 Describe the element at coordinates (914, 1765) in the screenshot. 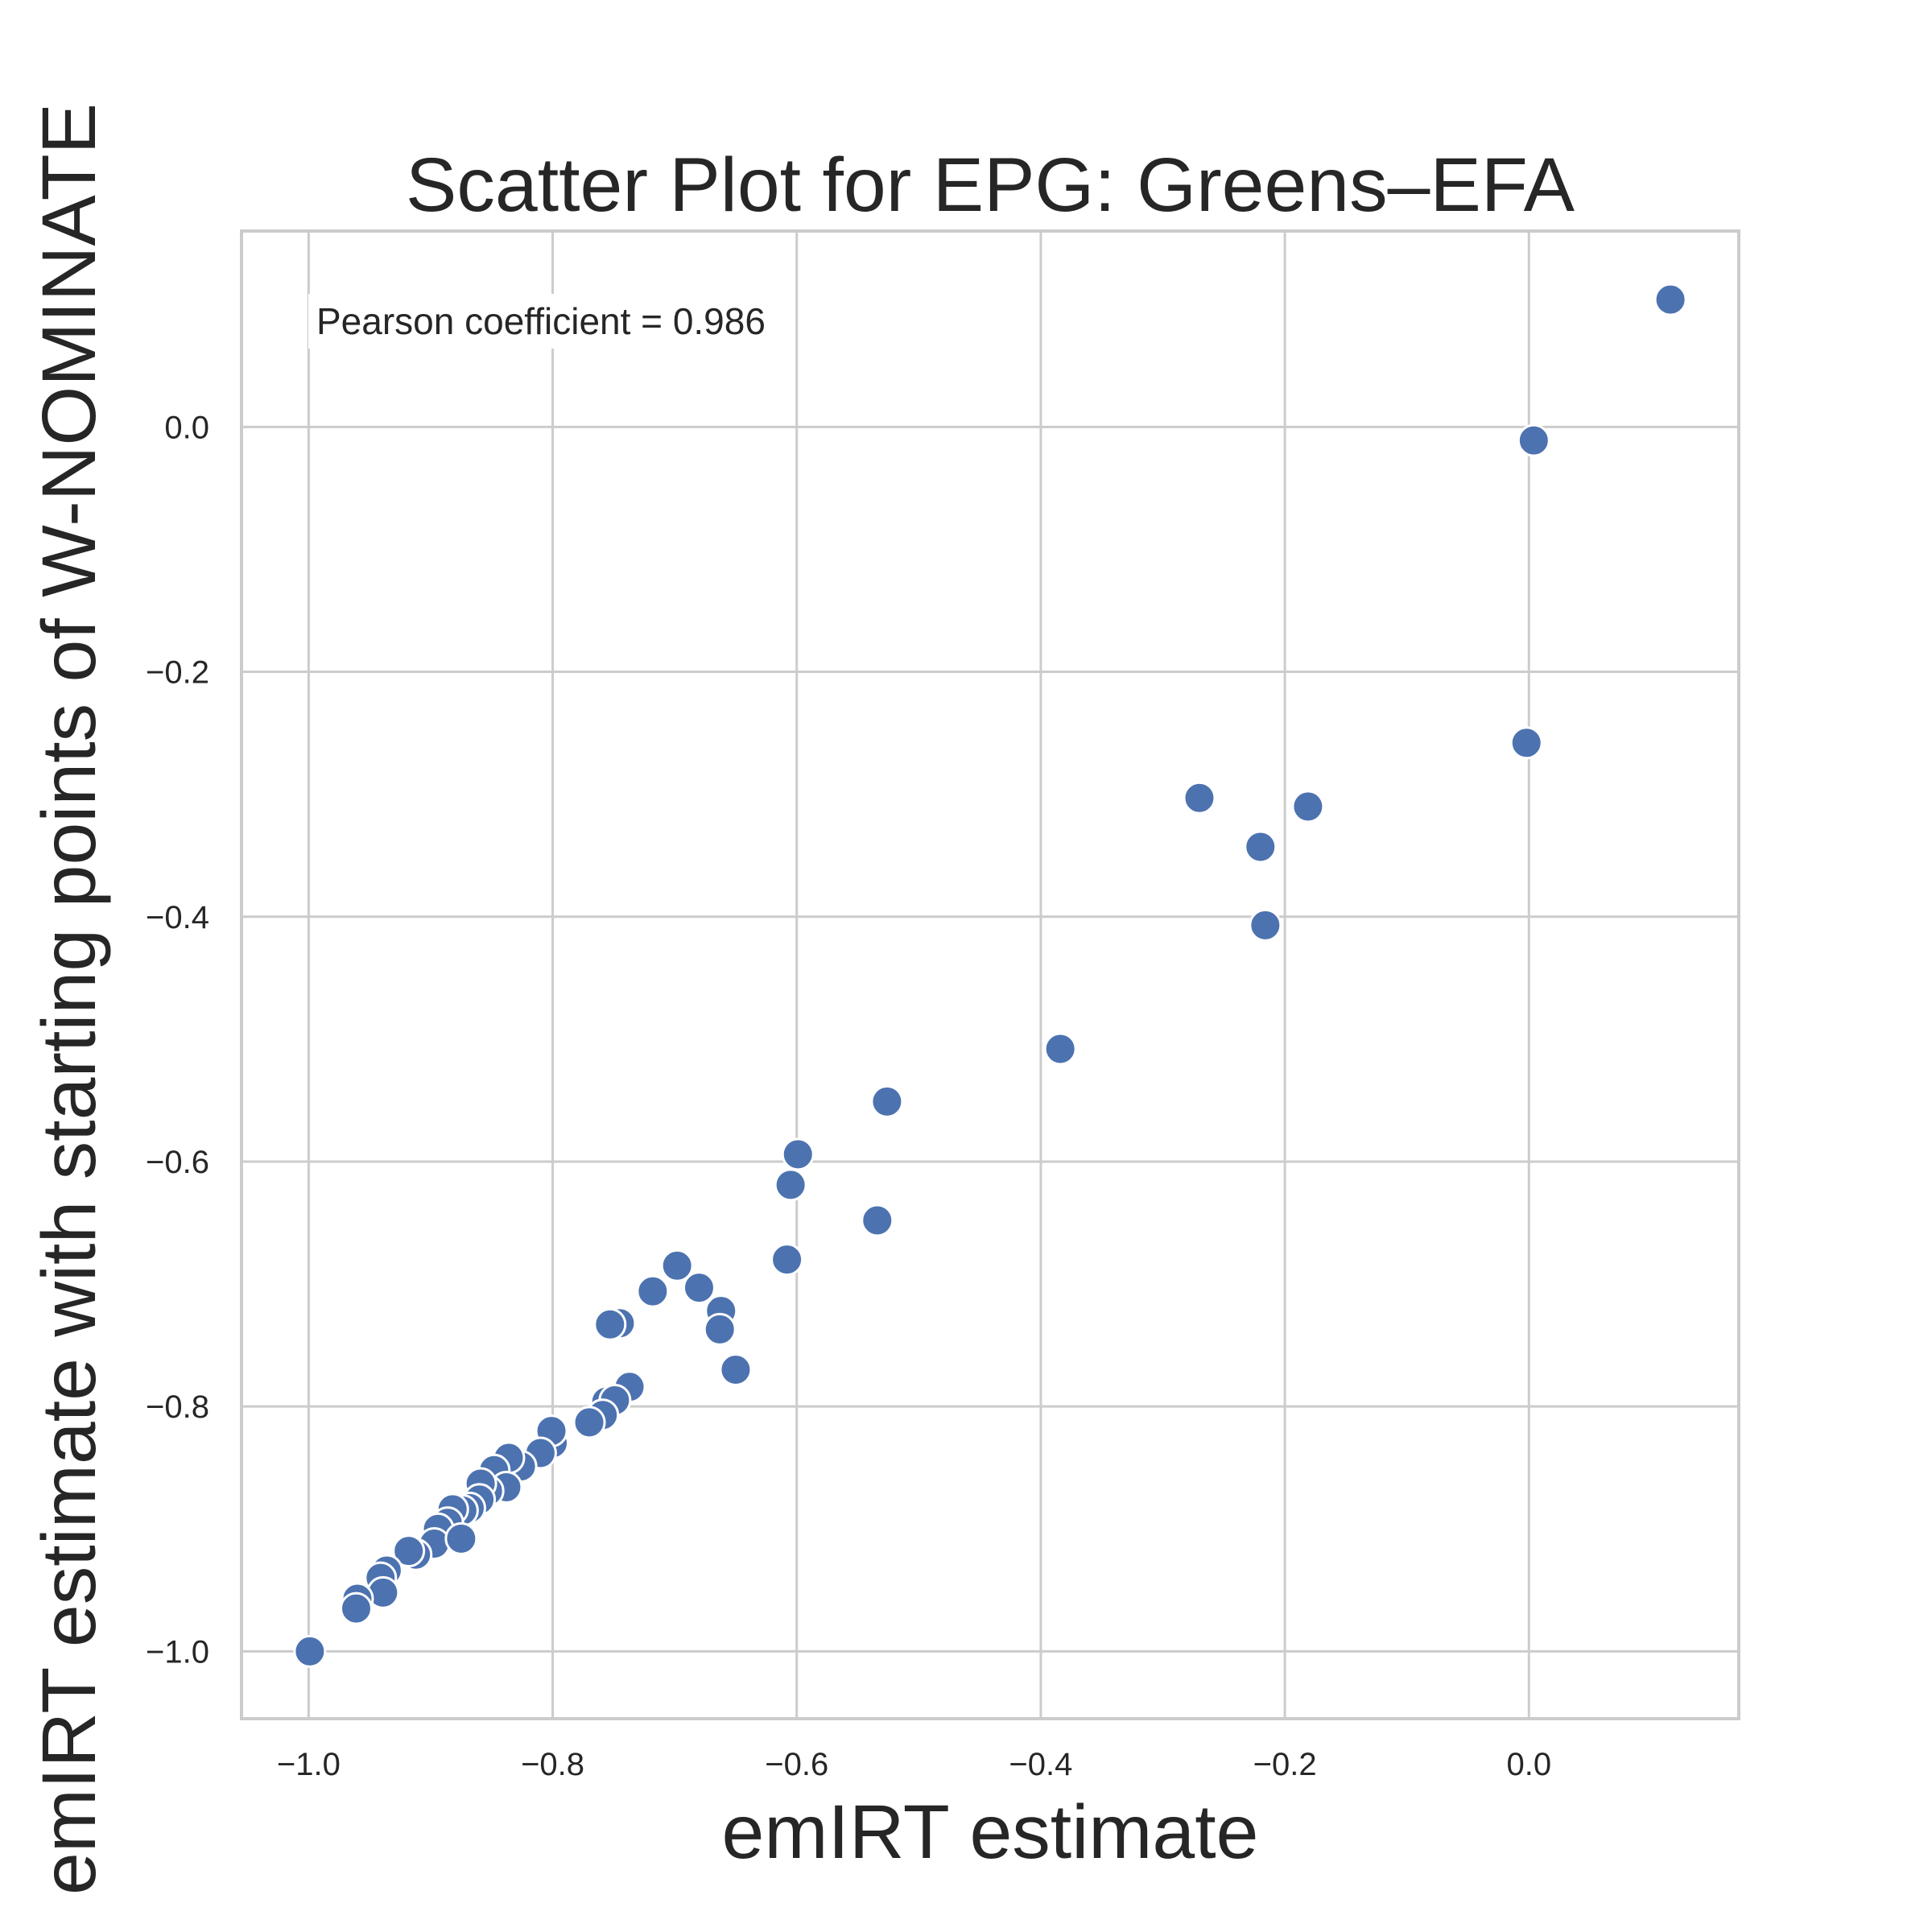

I see `x-tick-labels: −1.0 −0.8 −0.6 −0.4 −0.2 0.0` at that location.